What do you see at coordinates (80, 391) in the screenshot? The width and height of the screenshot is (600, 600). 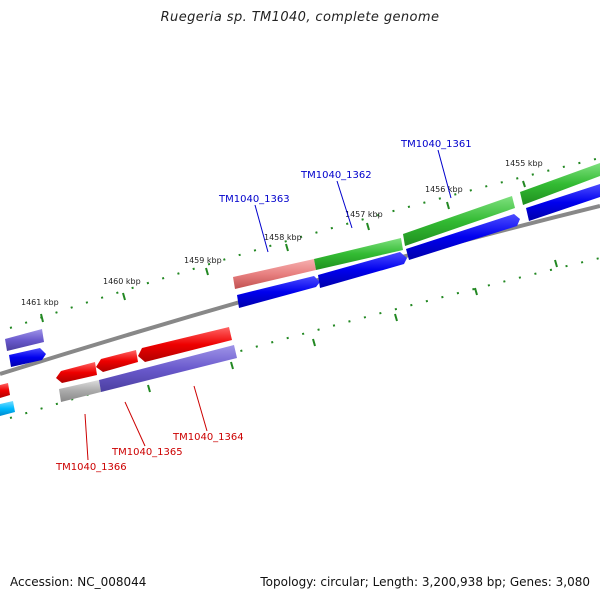 I see `gene-gray` at bounding box center [80, 391].